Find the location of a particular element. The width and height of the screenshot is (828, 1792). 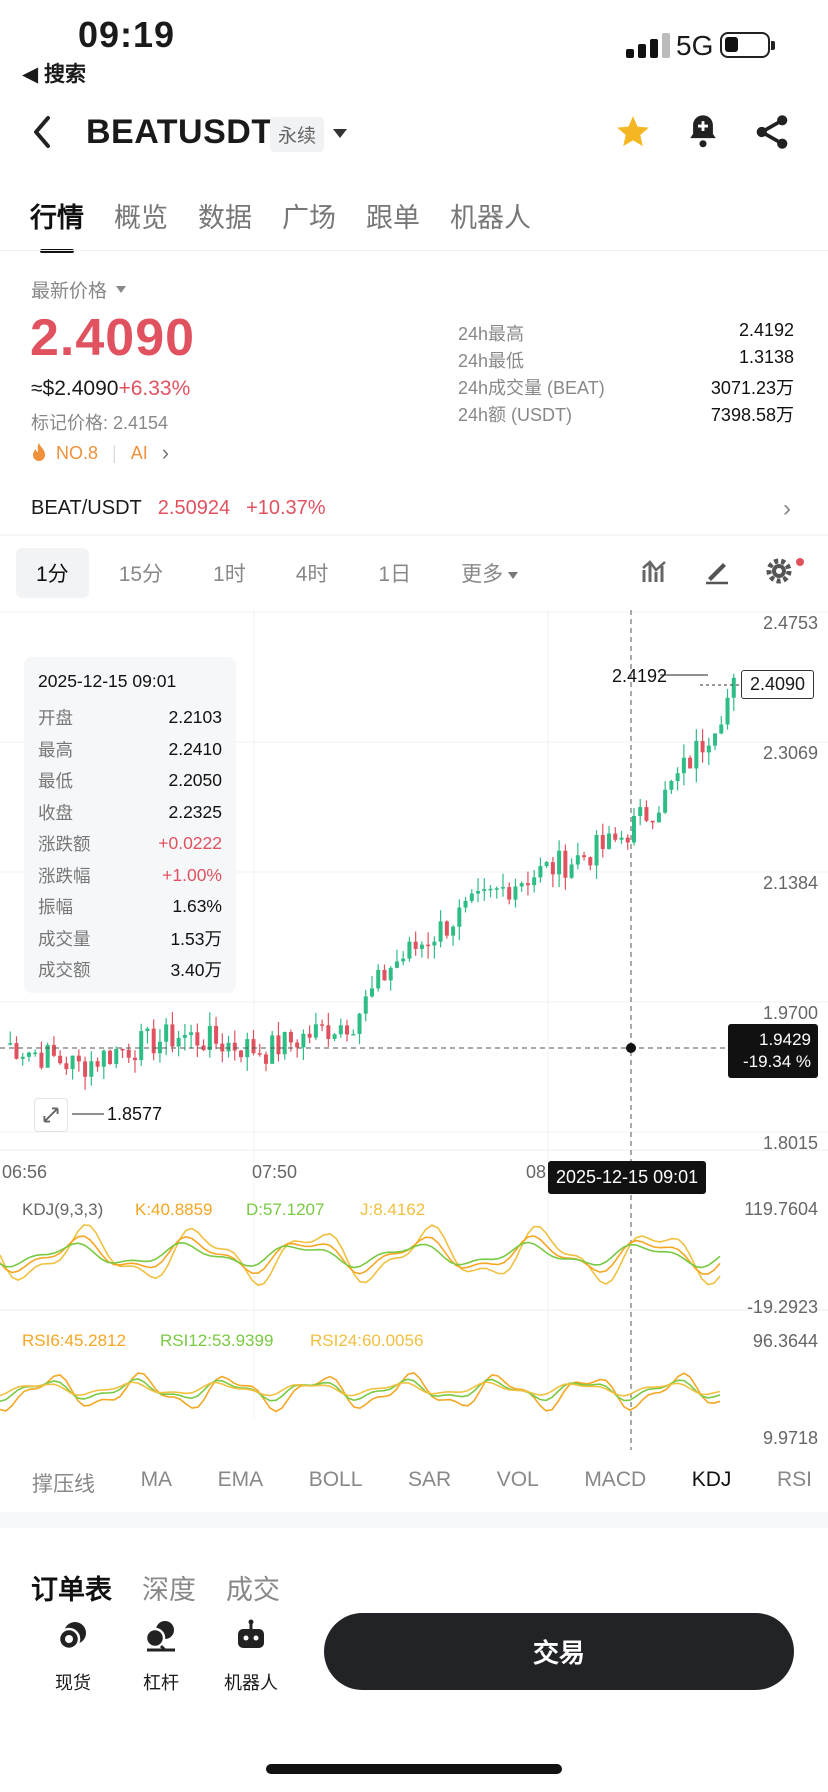

back-arrow-icon is located at coordinates (43, 132).